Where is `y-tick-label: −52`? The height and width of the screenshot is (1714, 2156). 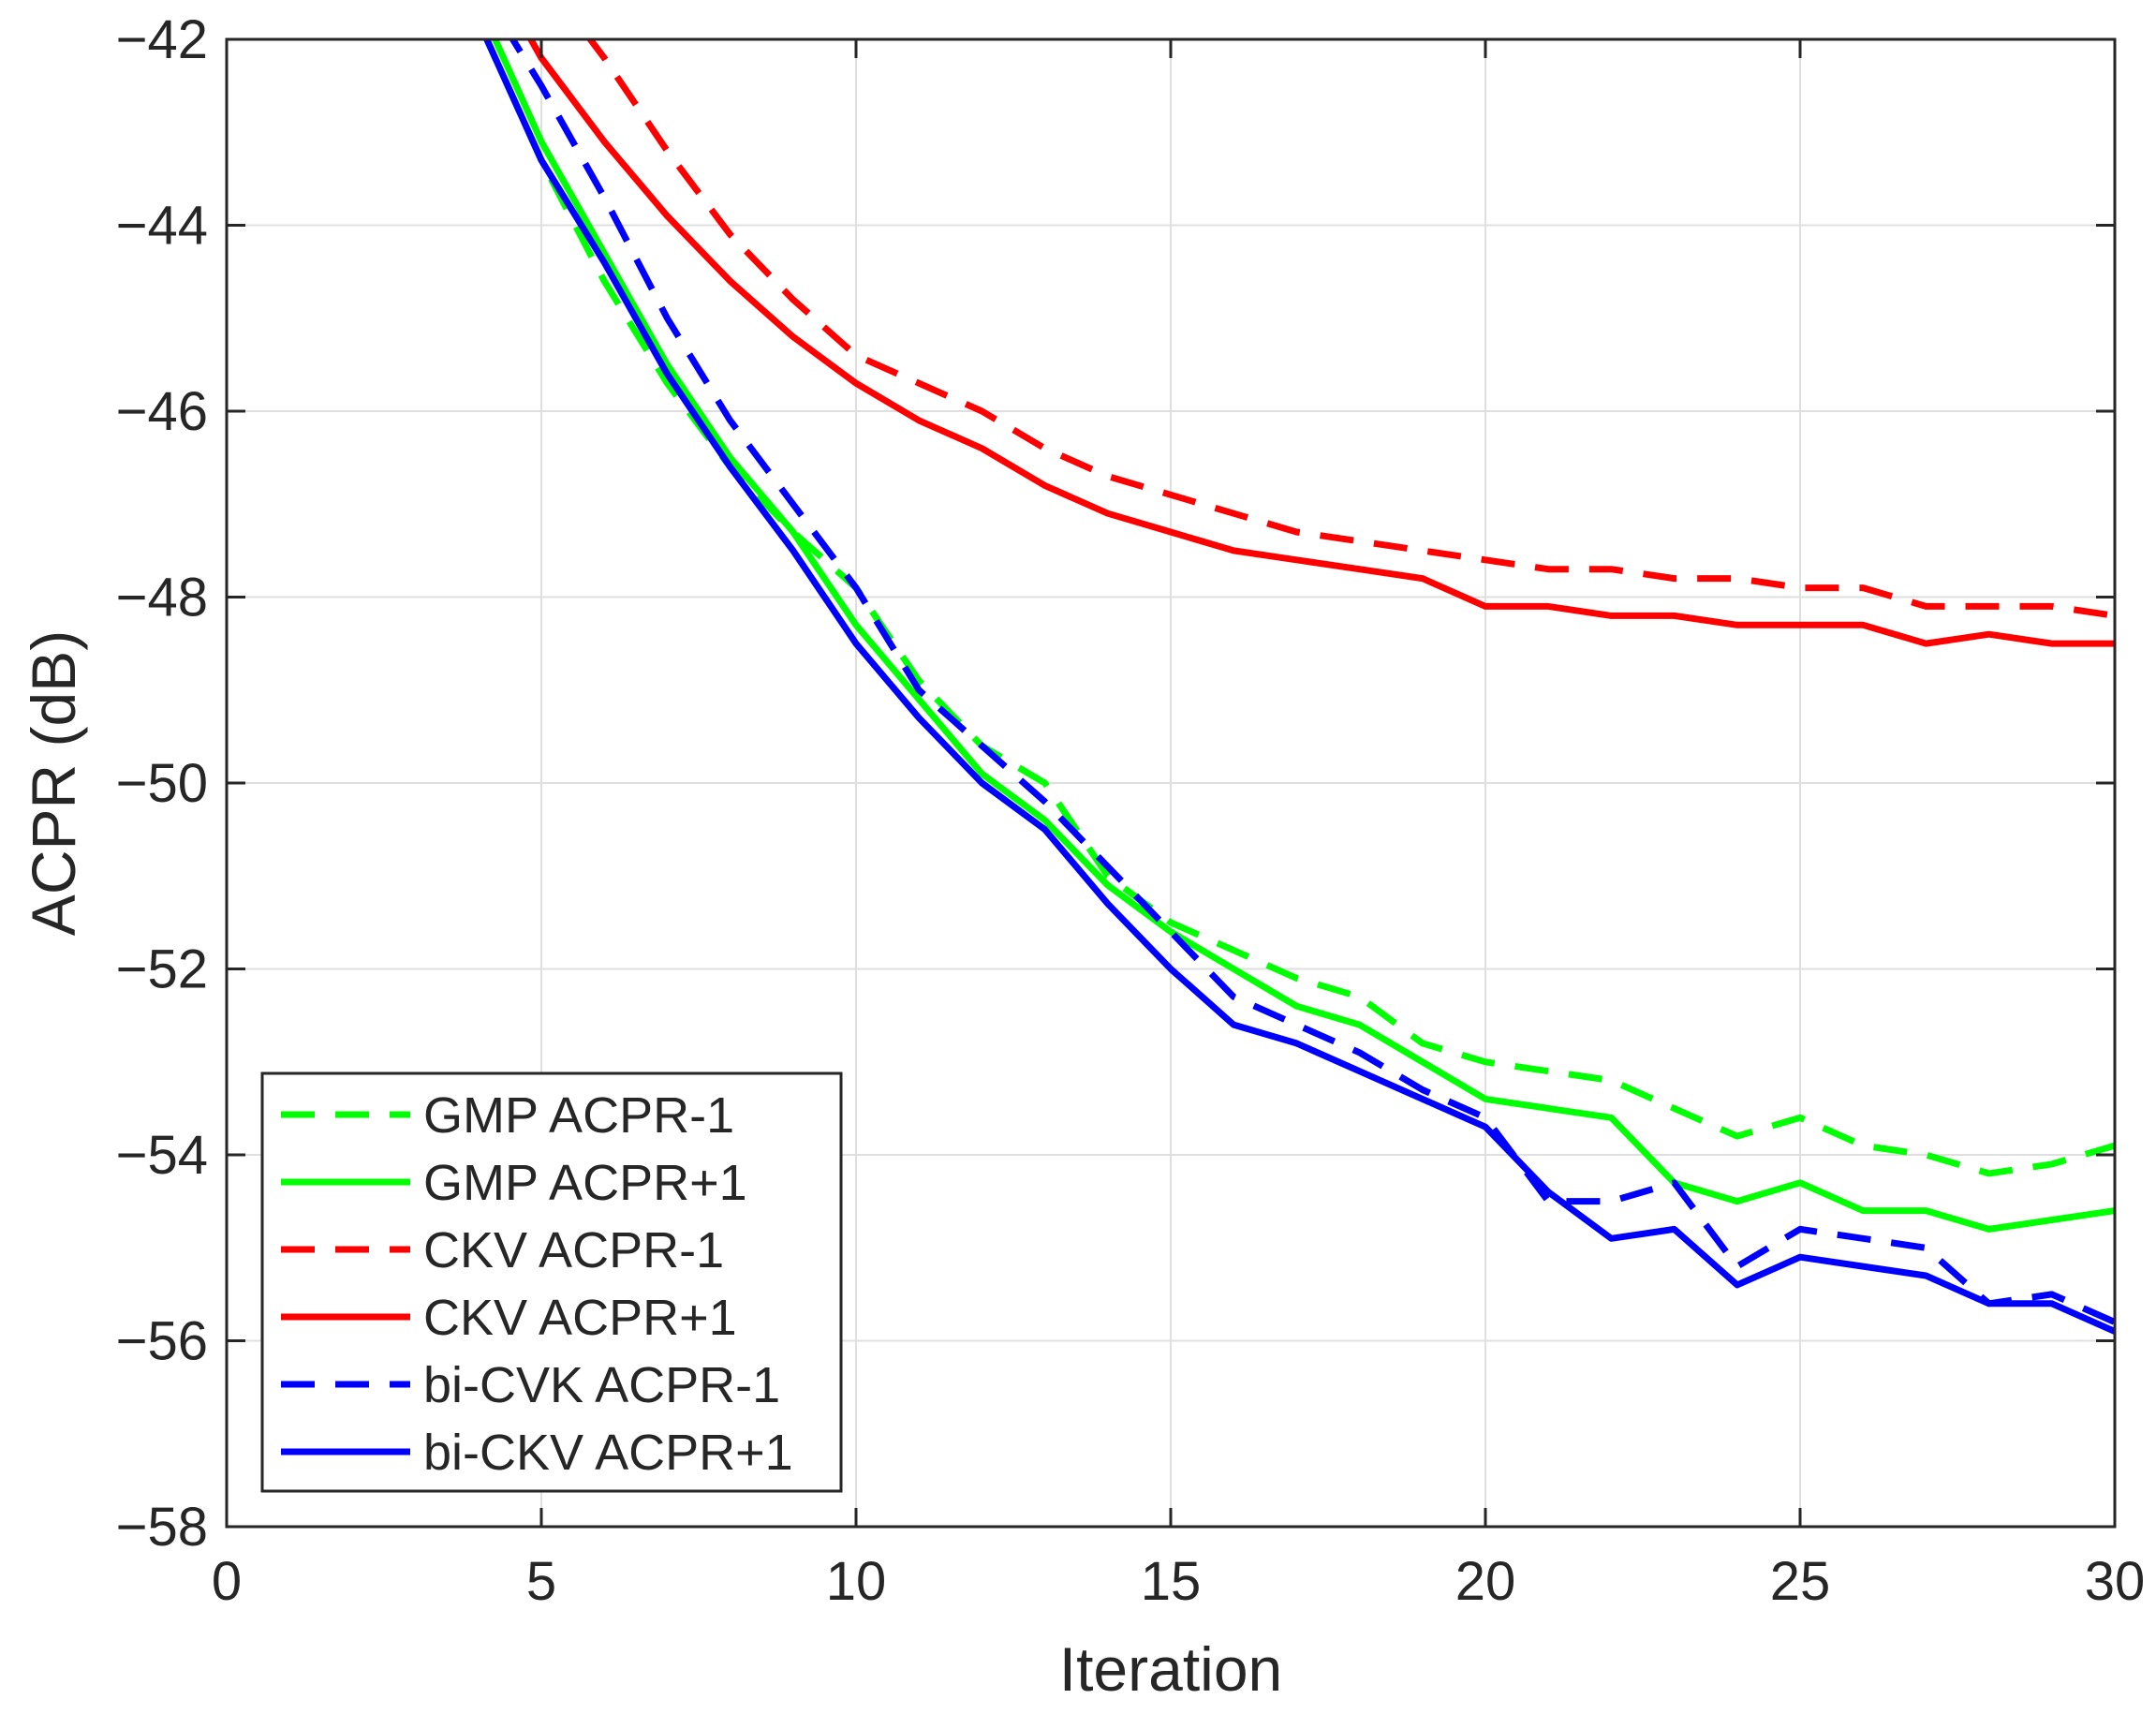 y-tick-label: −52 is located at coordinates (162, 969).